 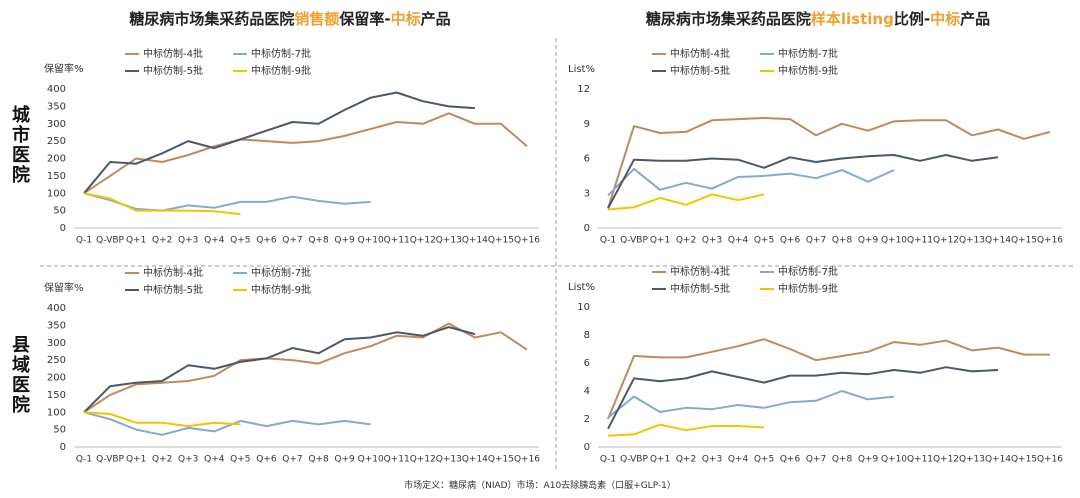 I want to click on y-axis-label: List%, so click(x=581, y=287).